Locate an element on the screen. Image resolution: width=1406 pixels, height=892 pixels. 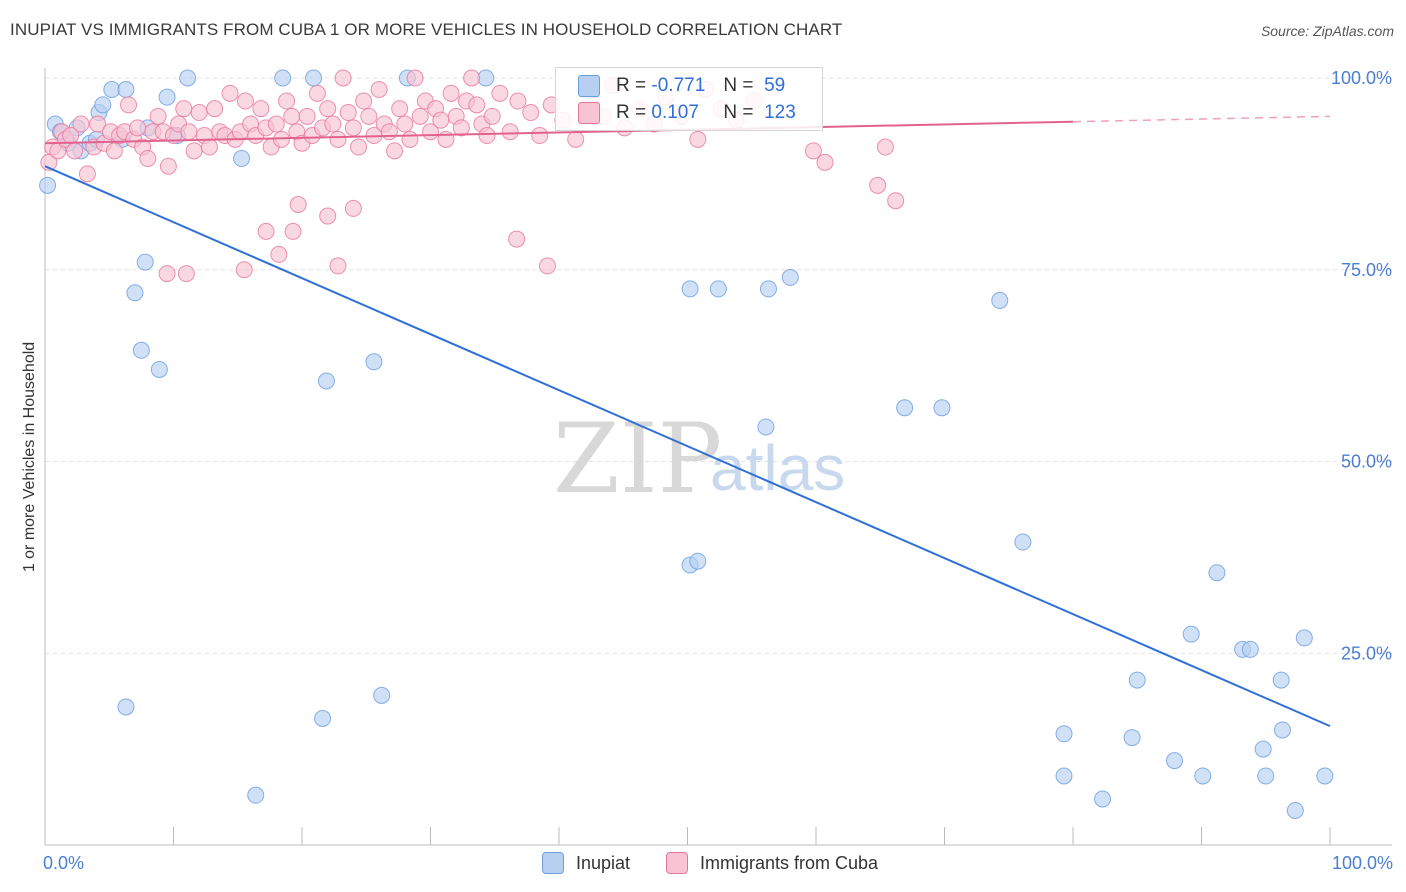
n-value: 123 is located at coordinates (780, 112).